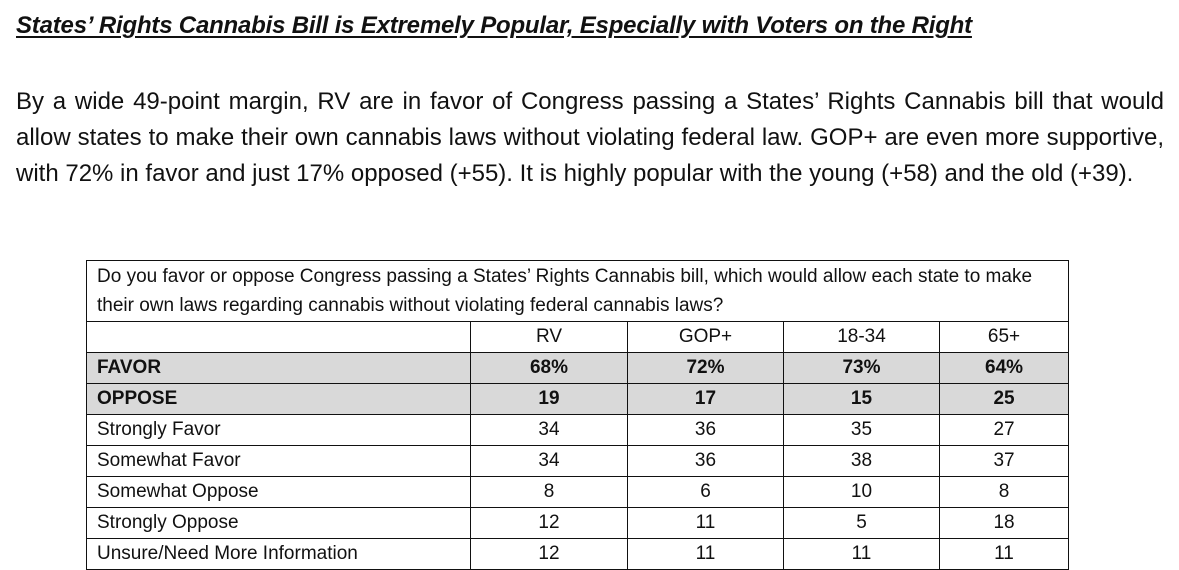 The width and height of the screenshot is (1179, 570). I want to click on cell-value: 5, so click(861, 523).